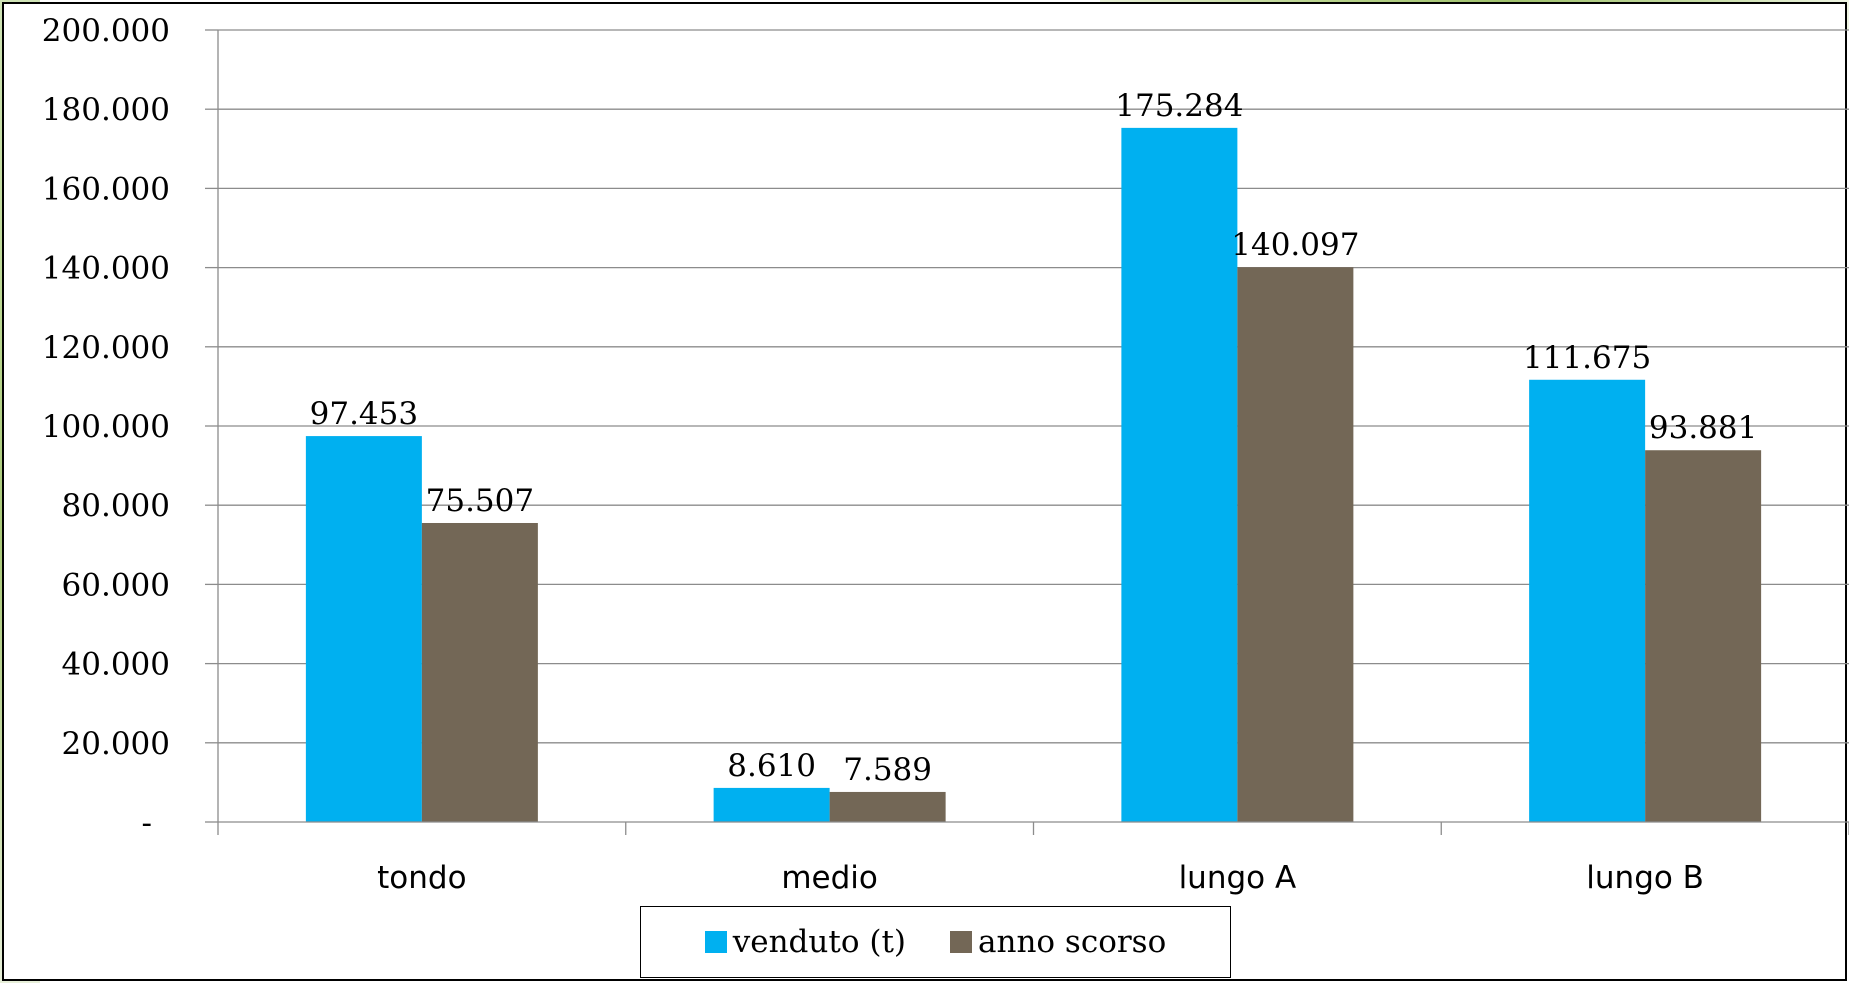  What do you see at coordinates (1645, 878) in the screenshot?
I see `x-category-label: lungo B` at bounding box center [1645, 878].